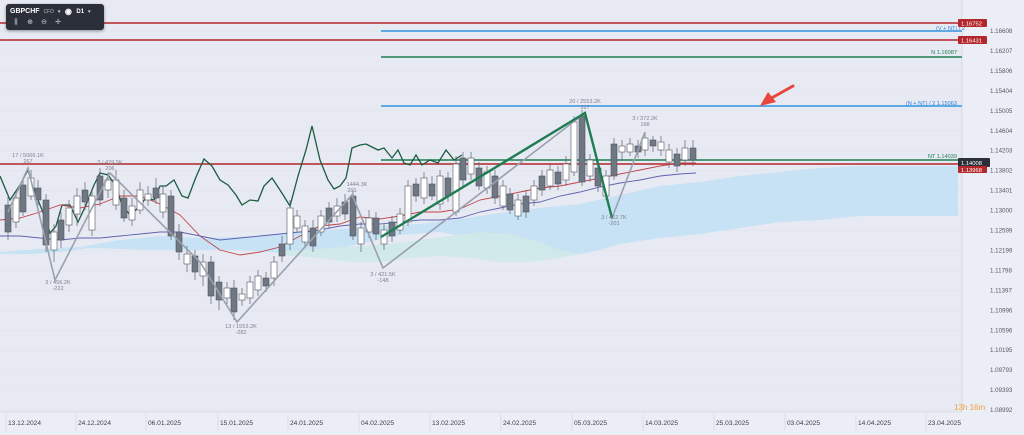 This screenshot has height=435, width=1024. I want to click on price-scale-label: 1.09793, so click(1001, 370).